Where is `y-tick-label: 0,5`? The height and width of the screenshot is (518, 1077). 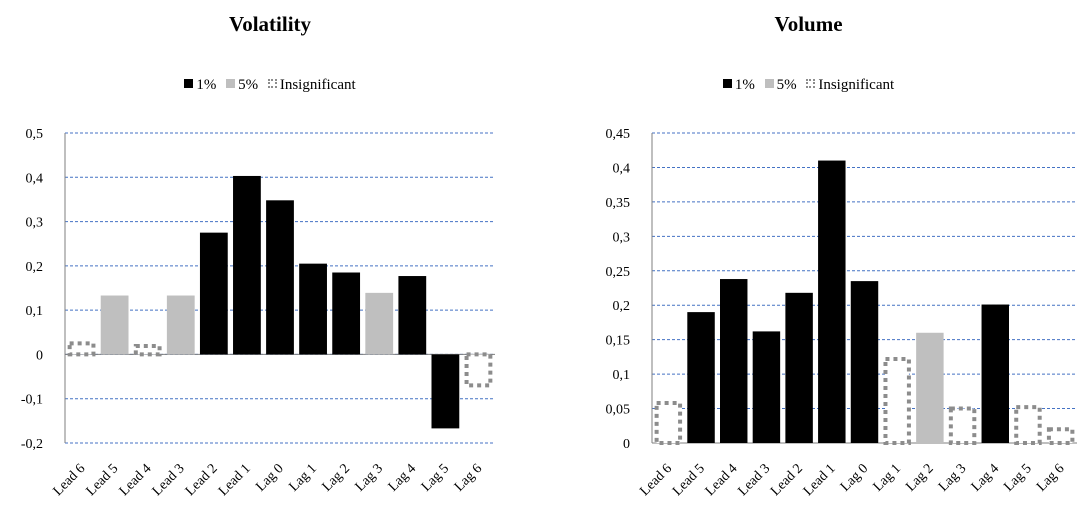
y-tick-label: 0,5 is located at coordinates (35, 134).